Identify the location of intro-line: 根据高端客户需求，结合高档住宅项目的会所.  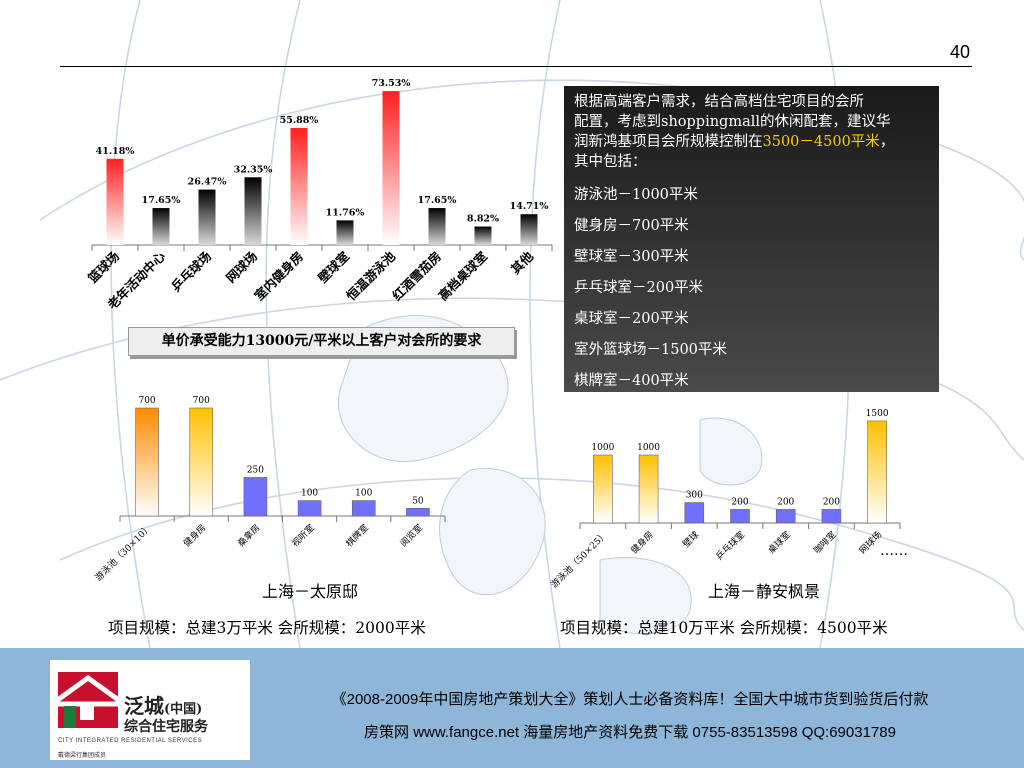
(719, 102).